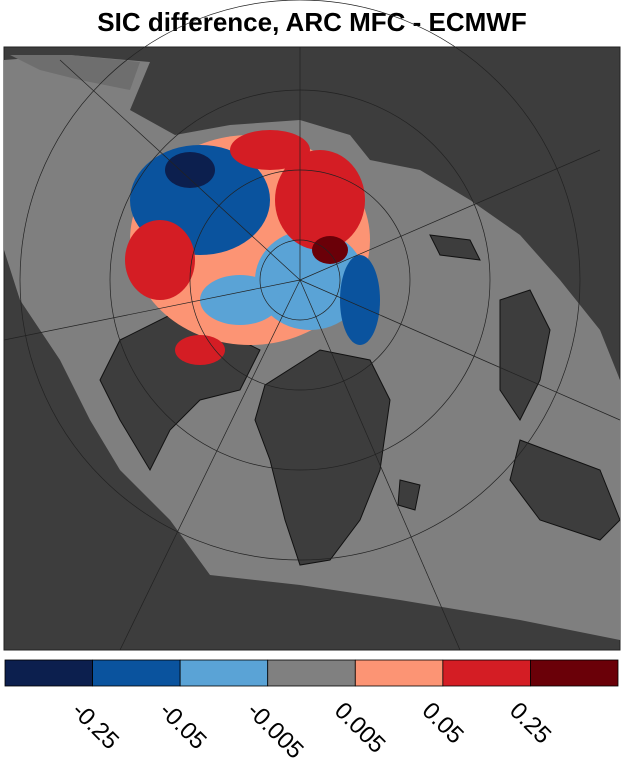 The width and height of the screenshot is (624, 767). What do you see at coordinates (322, 457) in the screenshot?
I see `greenland` at bounding box center [322, 457].